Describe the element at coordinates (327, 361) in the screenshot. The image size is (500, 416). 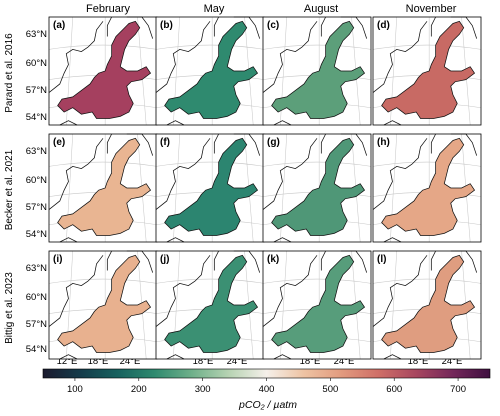
I see `lon-ticks-col-3: 18°E 24°E` at that location.